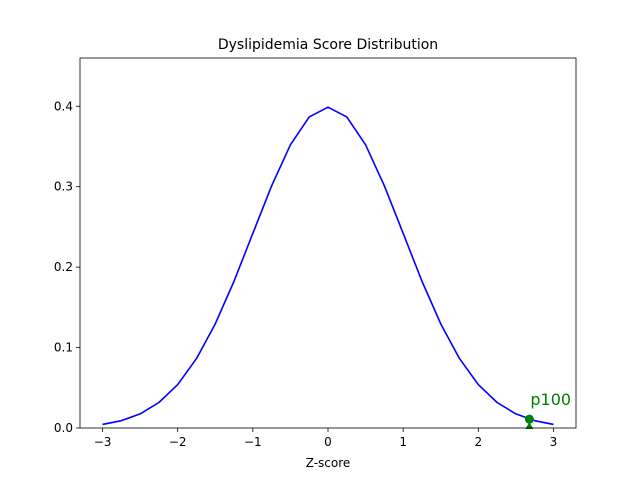  What do you see at coordinates (328, 442) in the screenshot?
I see `x-tick-label: 0` at bounding box center [328, 442].